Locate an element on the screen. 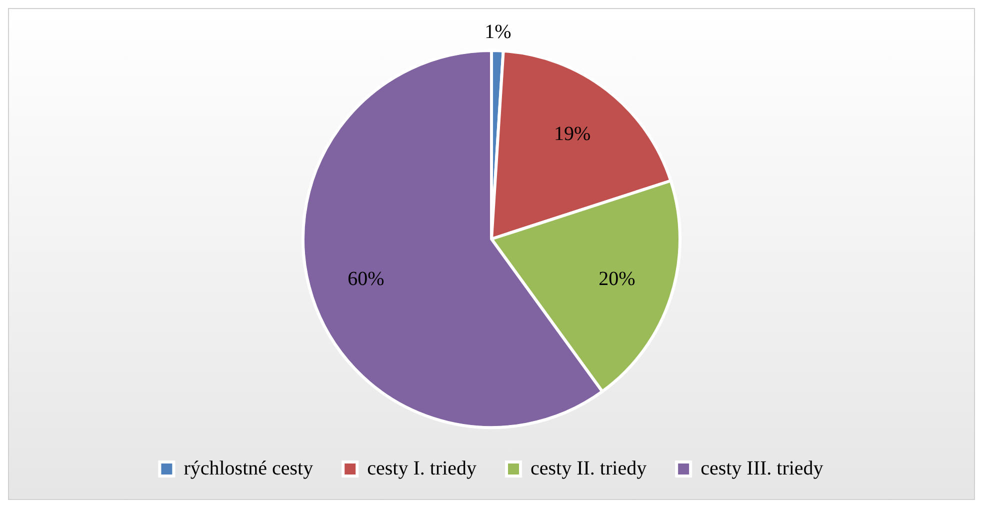 The width and height of the screenshot is (985, 510). legend-label: cesty I. triedy is located at coordinates (422, 468).